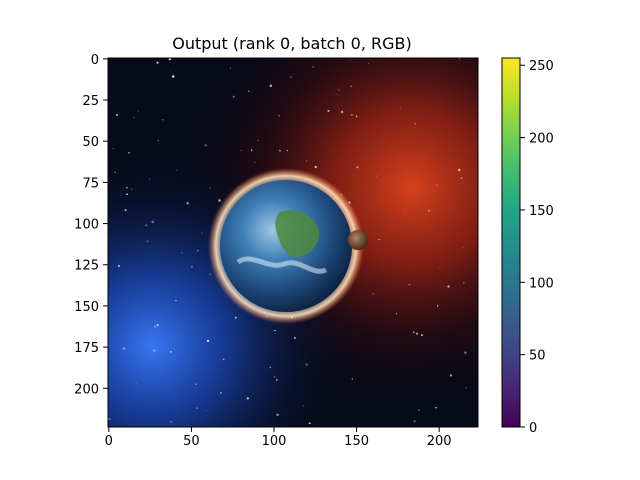 The height and width of the screenshot is (480, 640). Describe the element at coordinates (439, 441) in the screenshot. I see `x-tick-label: 200` at that location.